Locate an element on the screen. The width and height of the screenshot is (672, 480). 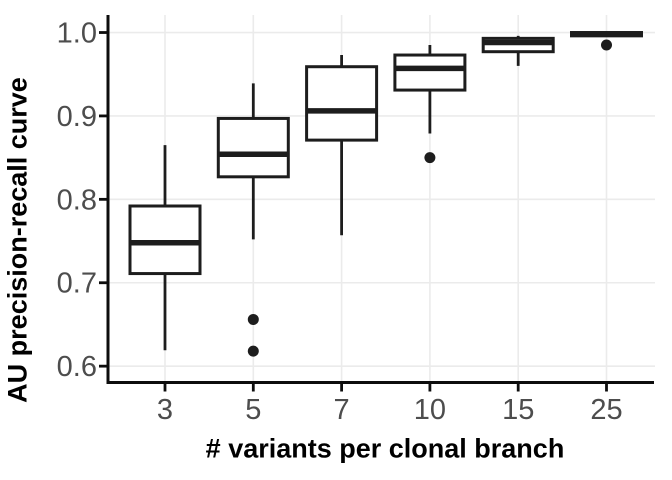
y-tick-label: 0.6 is located at coordinates (77, 367).